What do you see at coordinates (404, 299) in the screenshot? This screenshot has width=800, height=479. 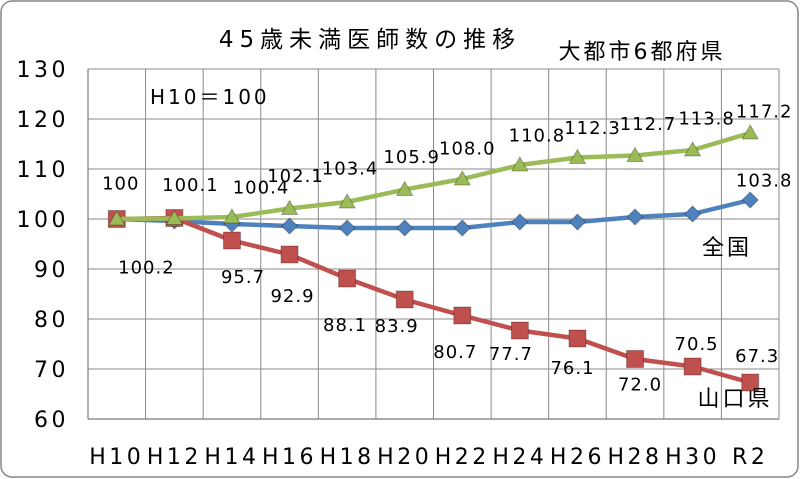 I see `yamaguchi-point-h20` at bounding box center [404, 299].